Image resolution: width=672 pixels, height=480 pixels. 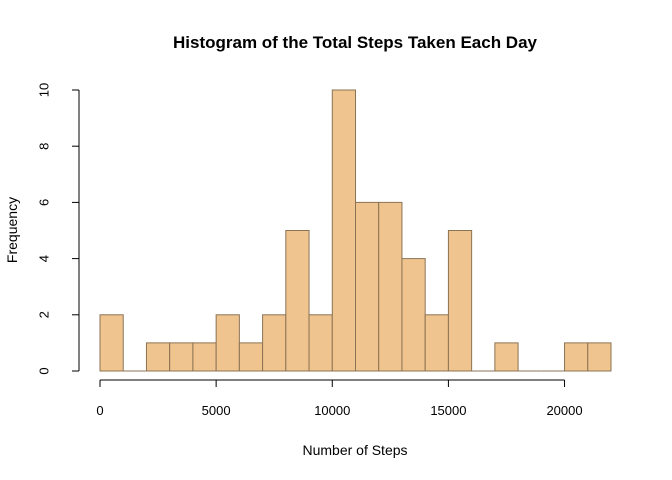 What do you see at coordinates (44, 314) in the screenshot?
I see `y-tick-label: 2` at bounding box center [44, 314].